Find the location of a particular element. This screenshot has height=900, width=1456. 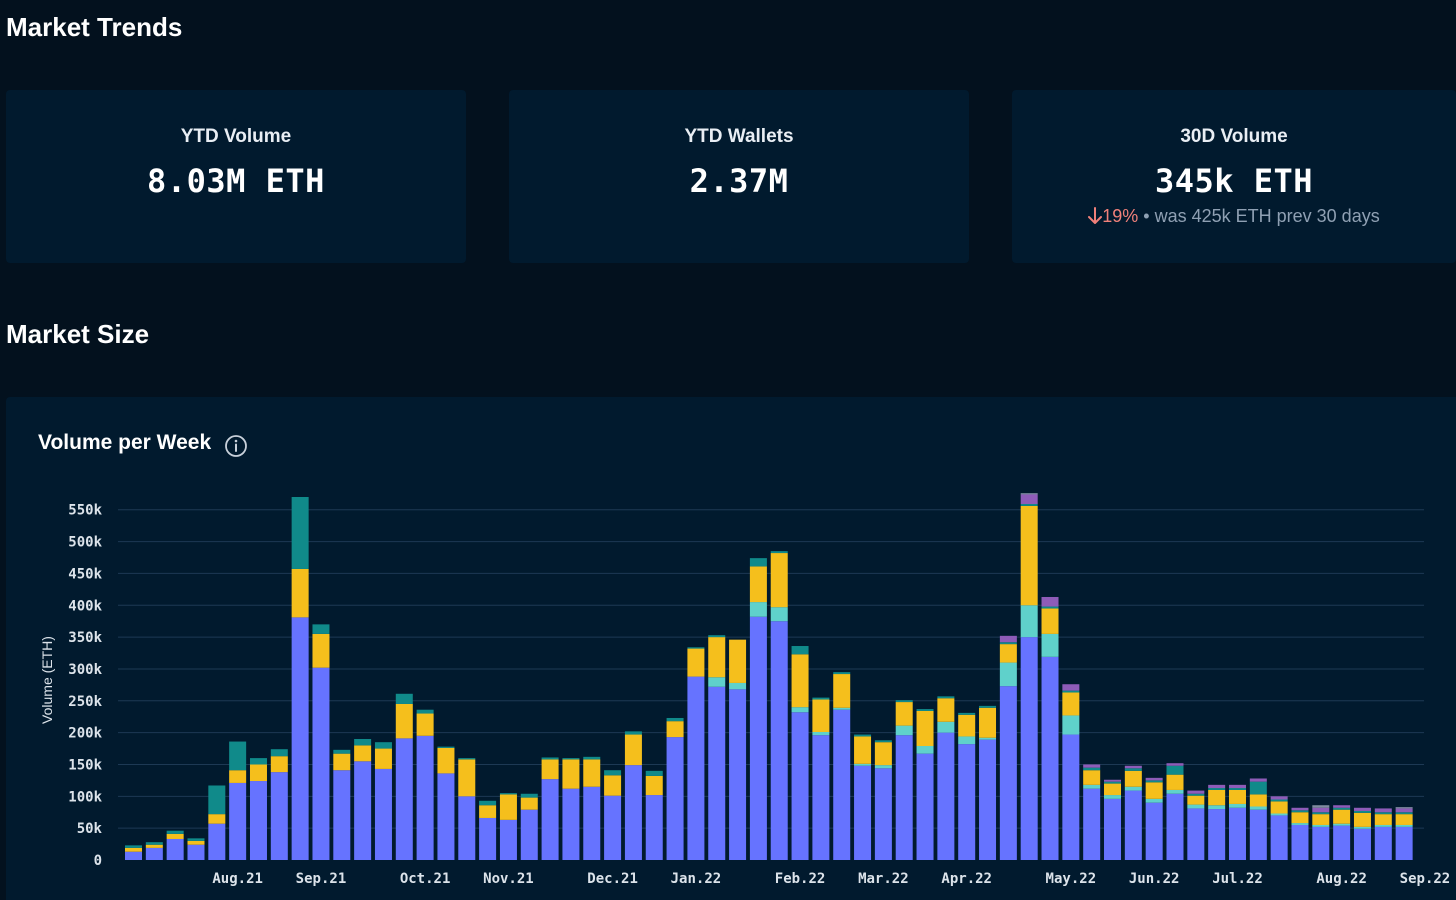

30d-volume-value: 345k ETH is located at coordinates (1234, 181).